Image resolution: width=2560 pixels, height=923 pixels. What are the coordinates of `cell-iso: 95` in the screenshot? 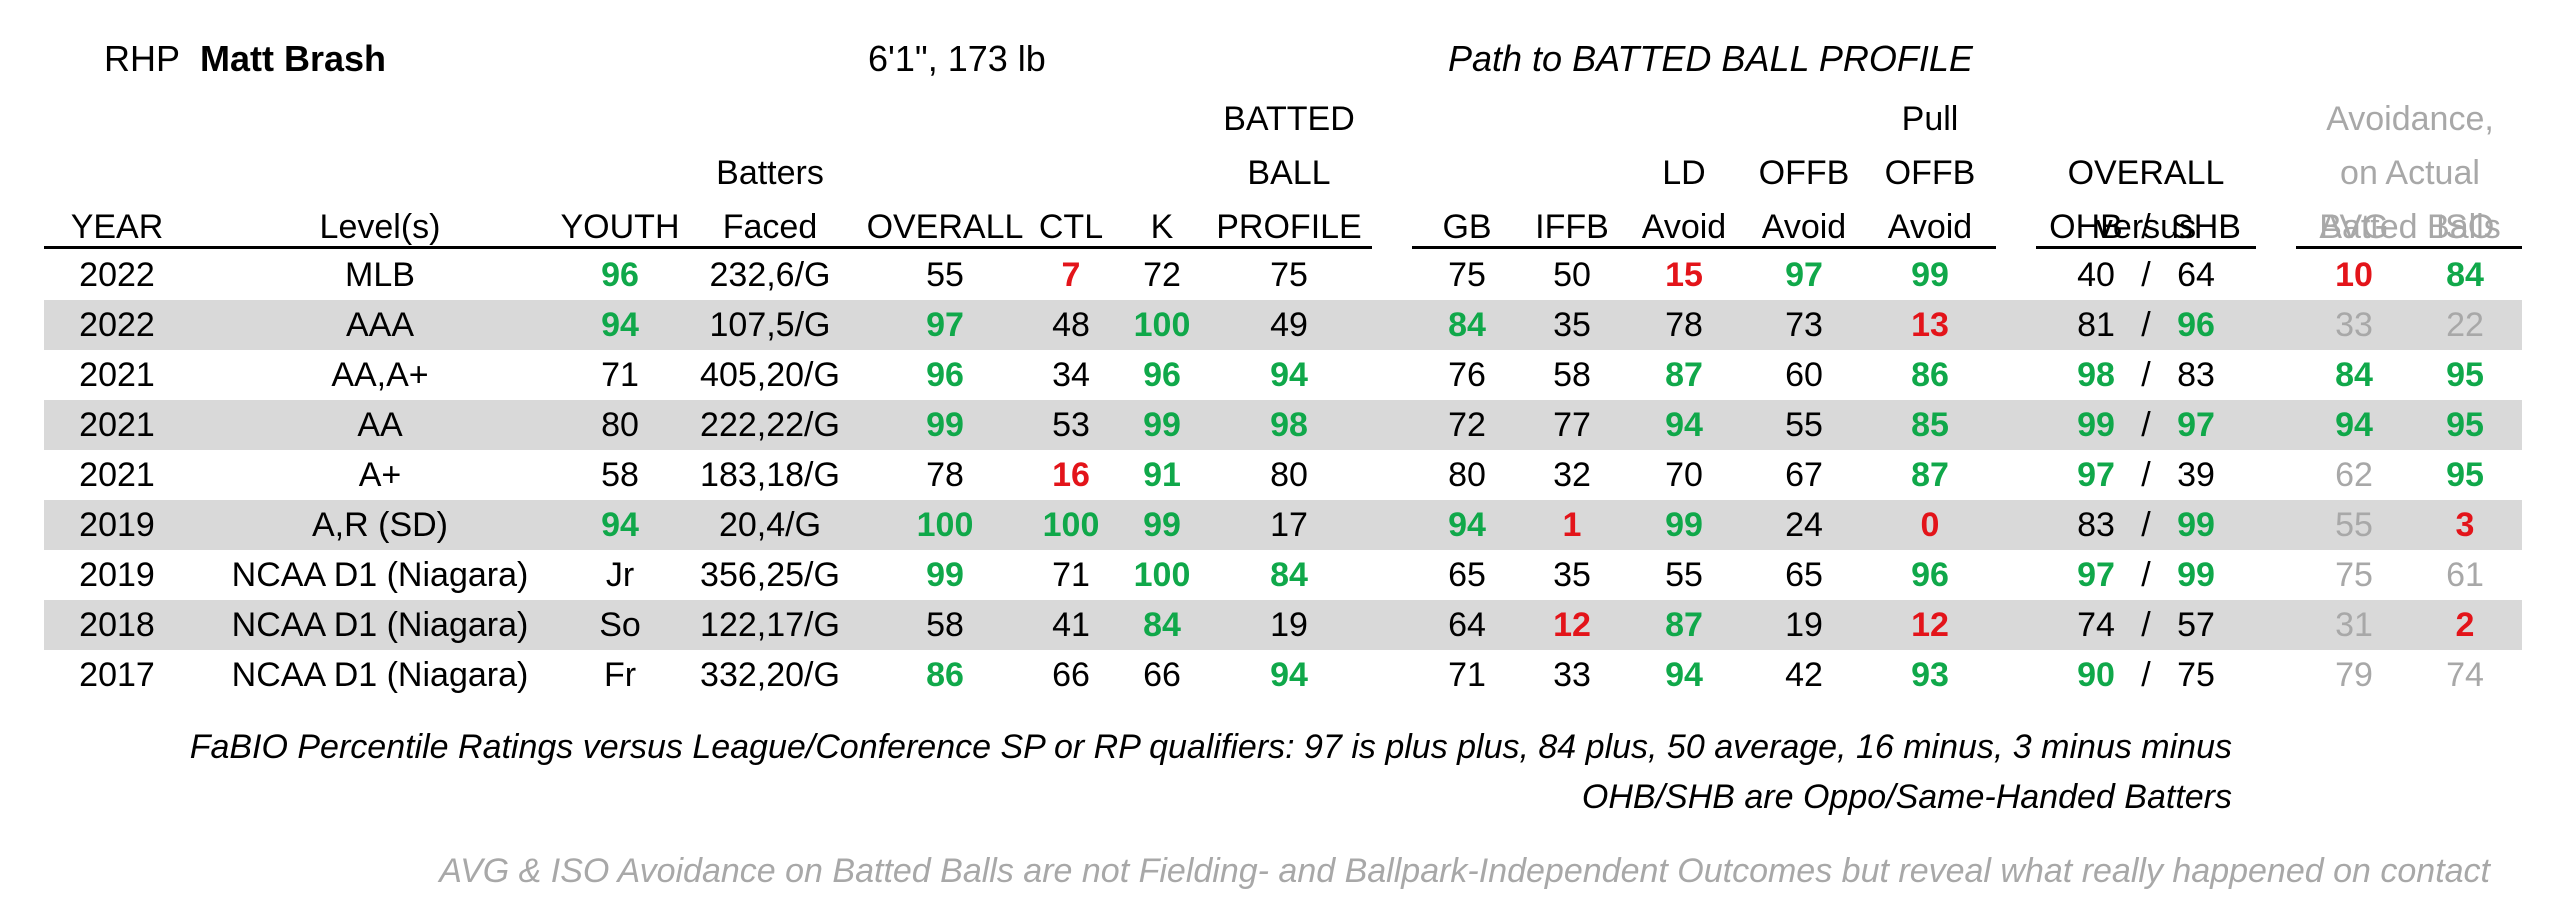 It's located at (2465, 475).